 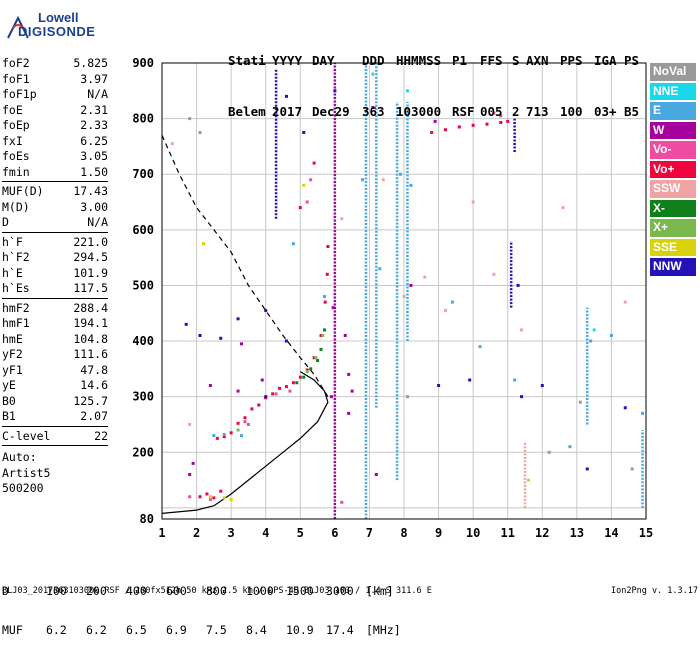 I want to click on profile-curves, so click(x=245, y=324).